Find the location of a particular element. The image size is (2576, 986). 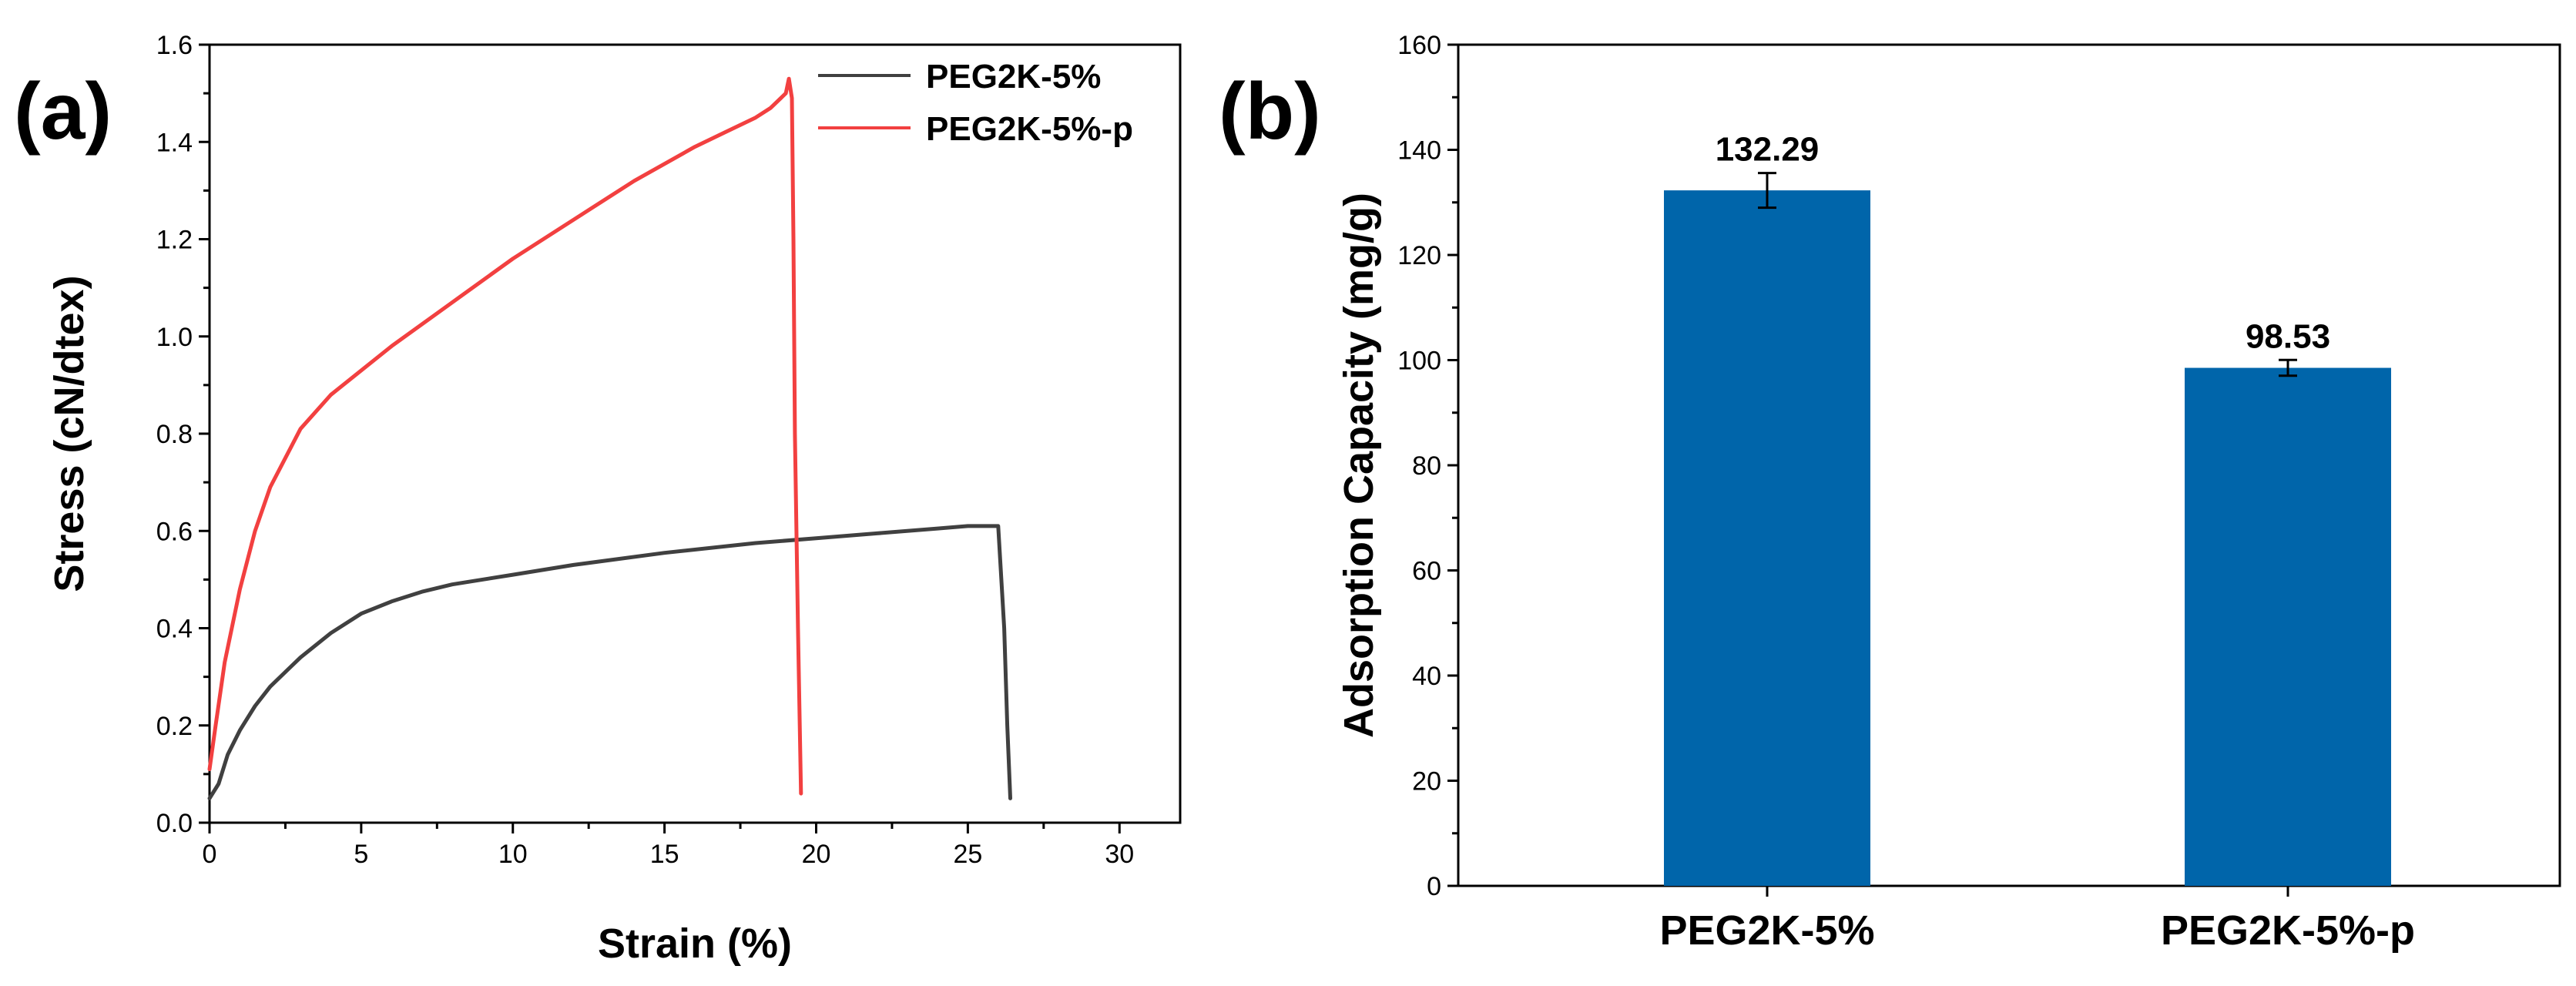

panel-a-label: (a) is located at coordinates (63, 111).